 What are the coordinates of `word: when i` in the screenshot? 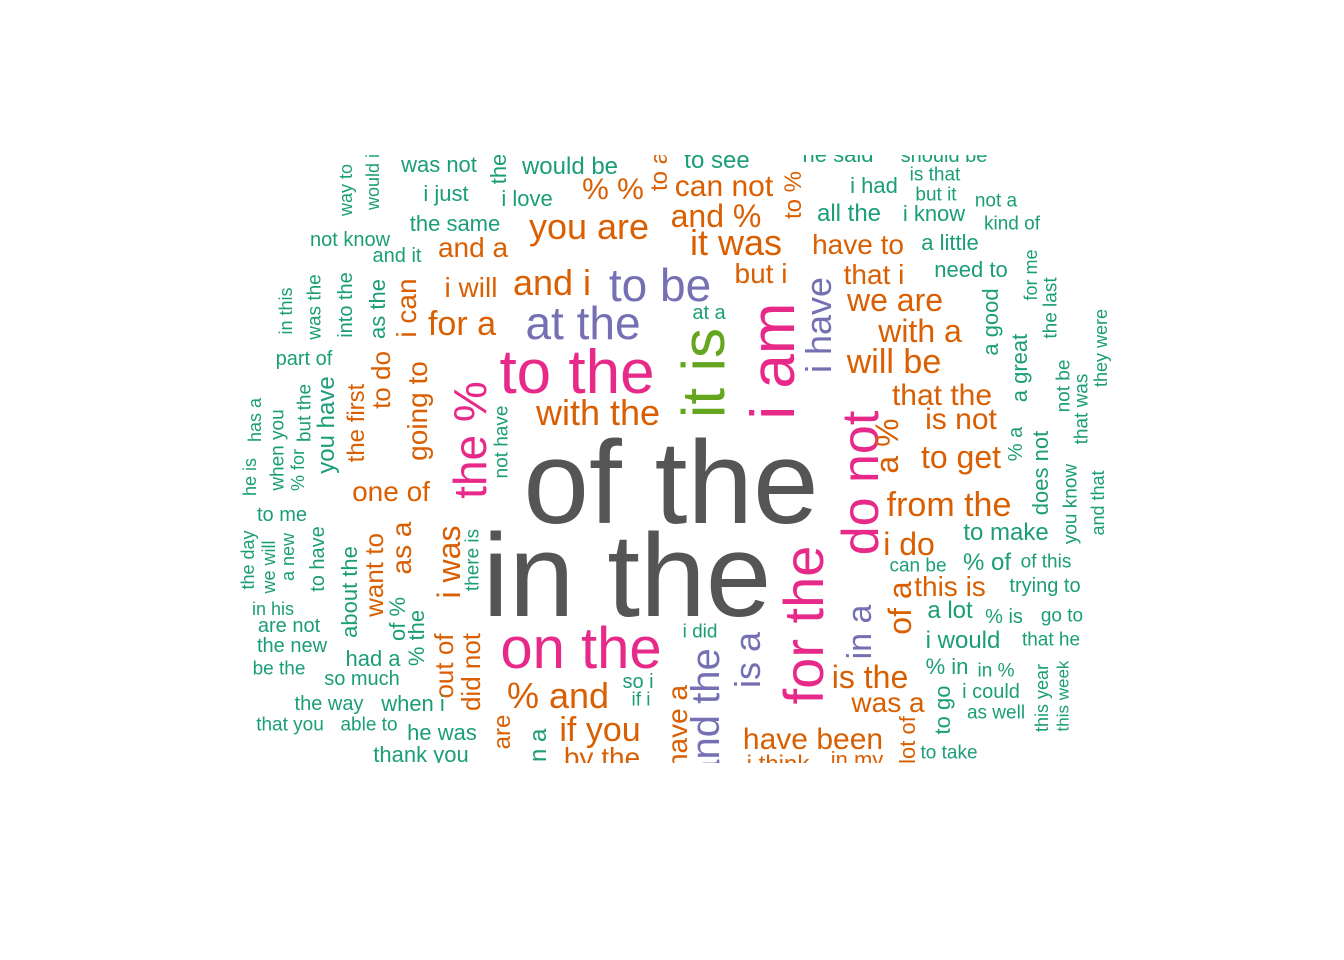 It's located at (413, 703).